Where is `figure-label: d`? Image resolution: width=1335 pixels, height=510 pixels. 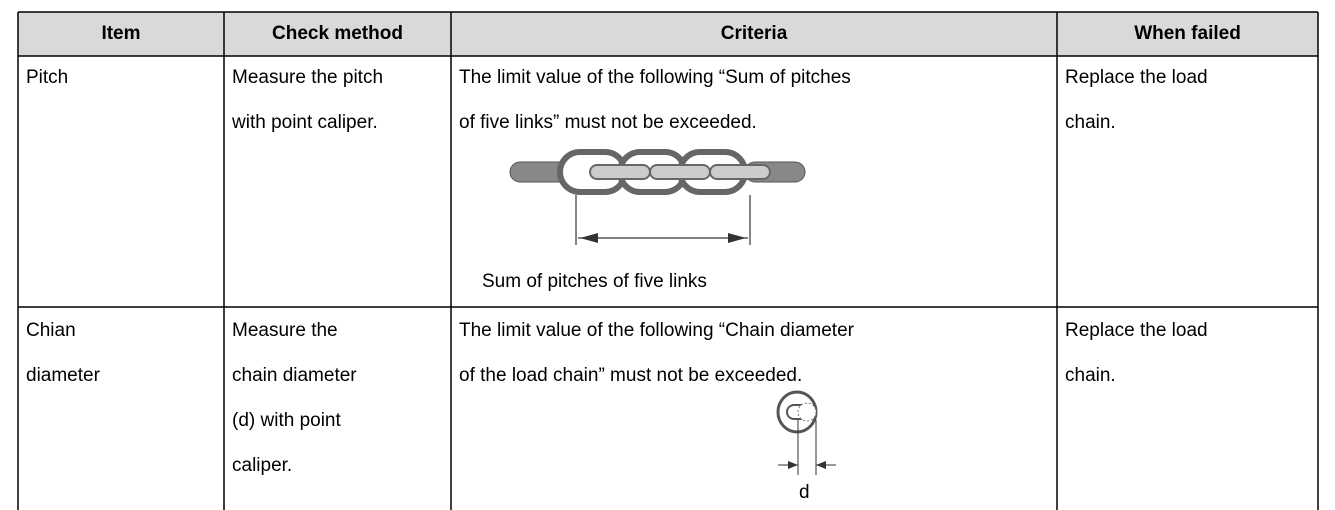 figure-label: d is located at coordinates (804, 492).